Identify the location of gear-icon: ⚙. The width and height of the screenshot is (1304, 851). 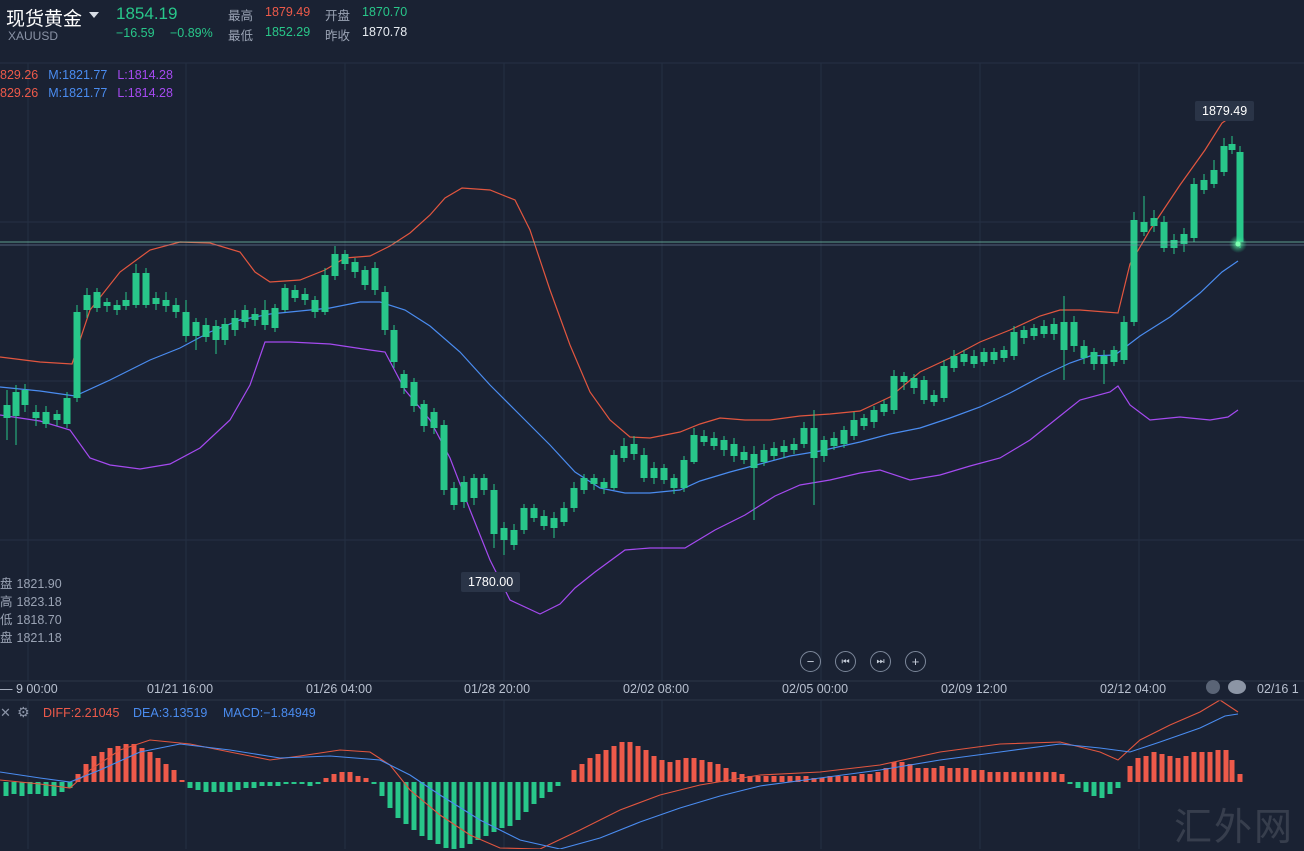
(23, 712).